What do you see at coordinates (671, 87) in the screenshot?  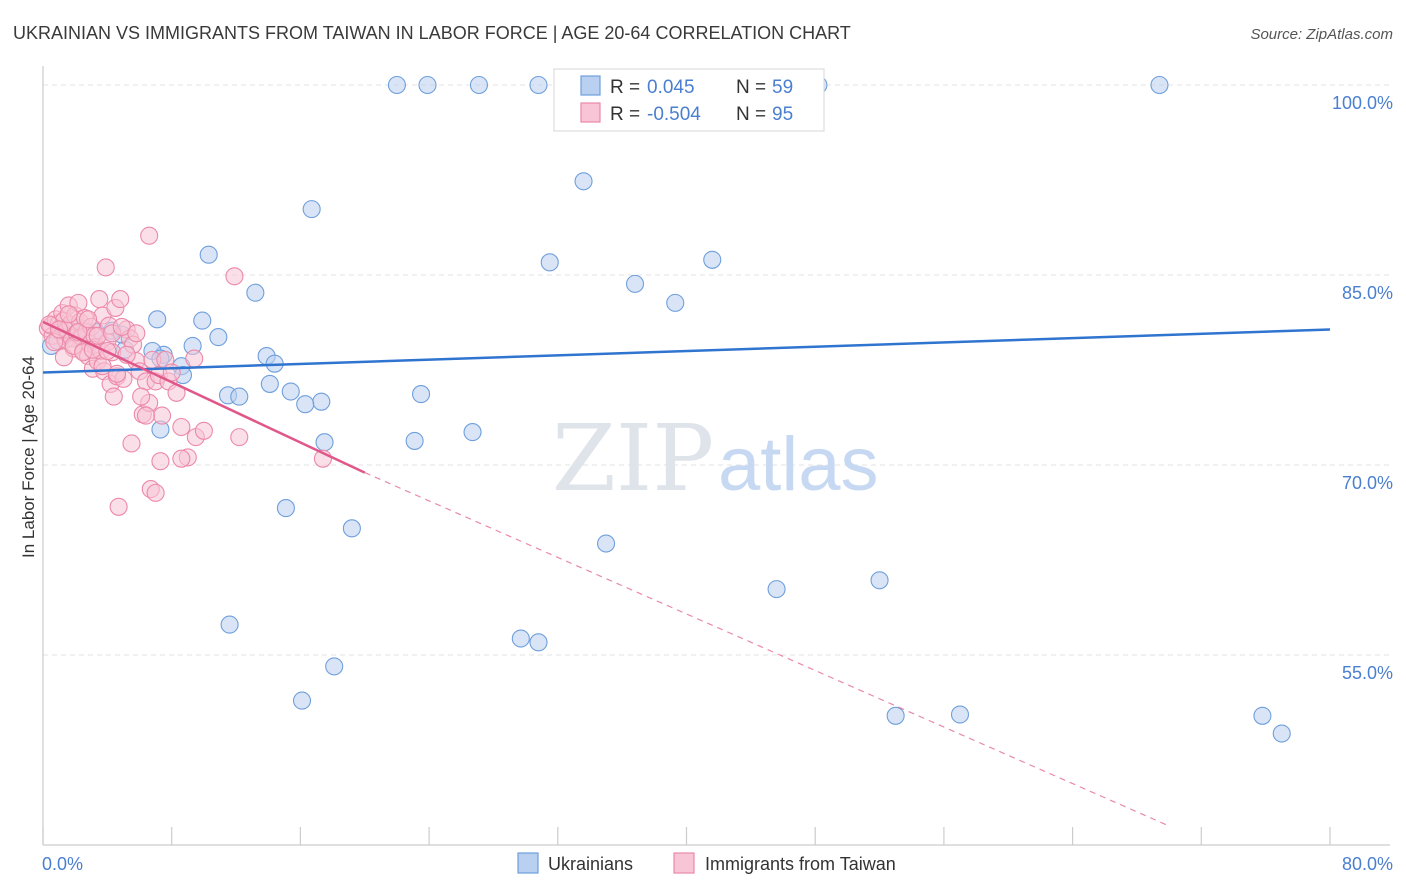 I see `legend-r-value-1: 0.045` at bounding box center [671, 87].